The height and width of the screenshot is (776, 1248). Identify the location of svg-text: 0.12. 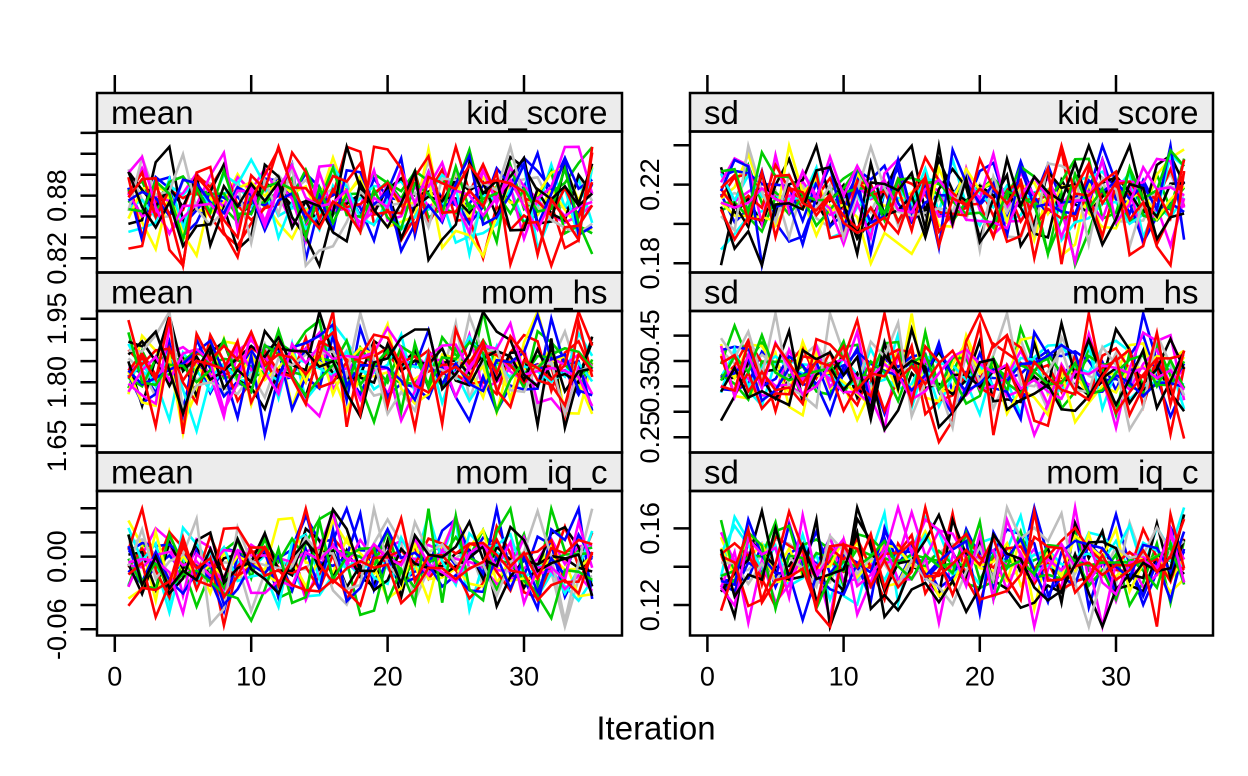
(650, 605).